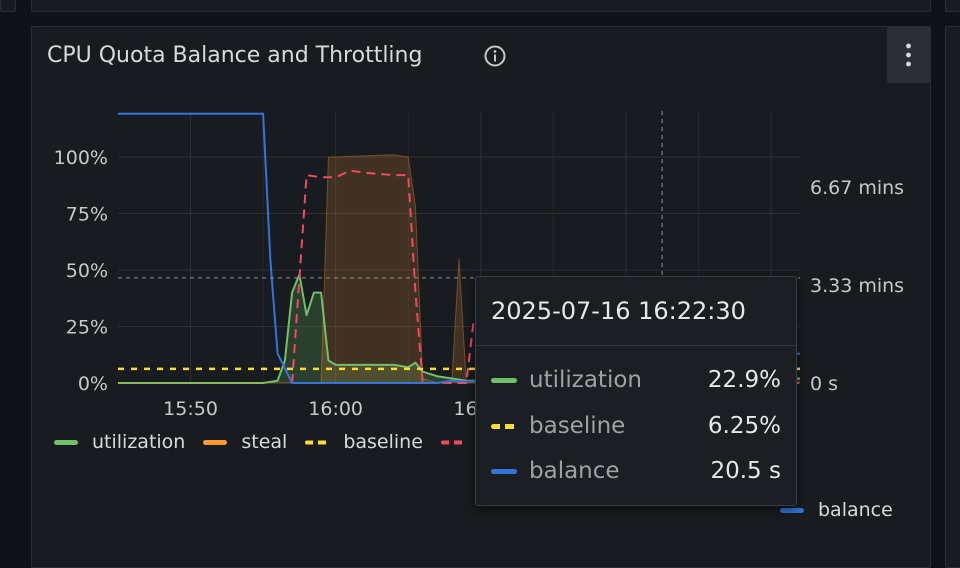 This screenshot has height=568, width=960. I want to click on panel-menu-button, so click(908, 55).